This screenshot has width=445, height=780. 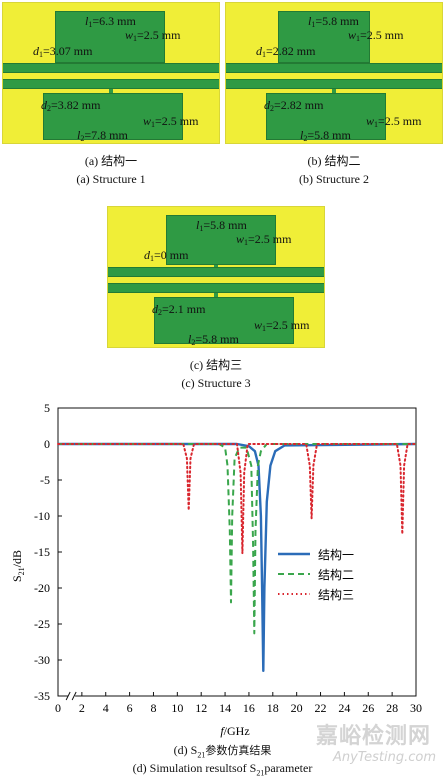 I want to click on label-l2: l2=7.8 mm, so click(x=102, y=135).